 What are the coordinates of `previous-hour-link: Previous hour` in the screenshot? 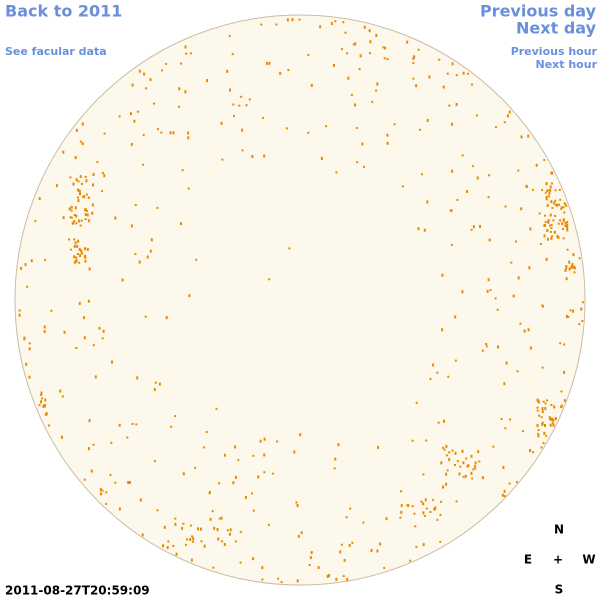 It's located at (554, 51).